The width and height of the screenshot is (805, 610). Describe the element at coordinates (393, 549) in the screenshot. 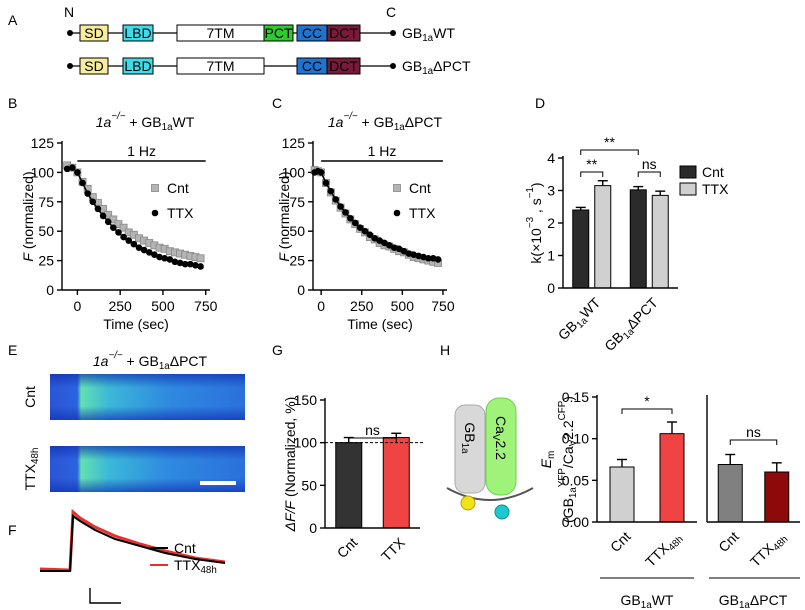

I see `x-tick-label: TTX` at that location.